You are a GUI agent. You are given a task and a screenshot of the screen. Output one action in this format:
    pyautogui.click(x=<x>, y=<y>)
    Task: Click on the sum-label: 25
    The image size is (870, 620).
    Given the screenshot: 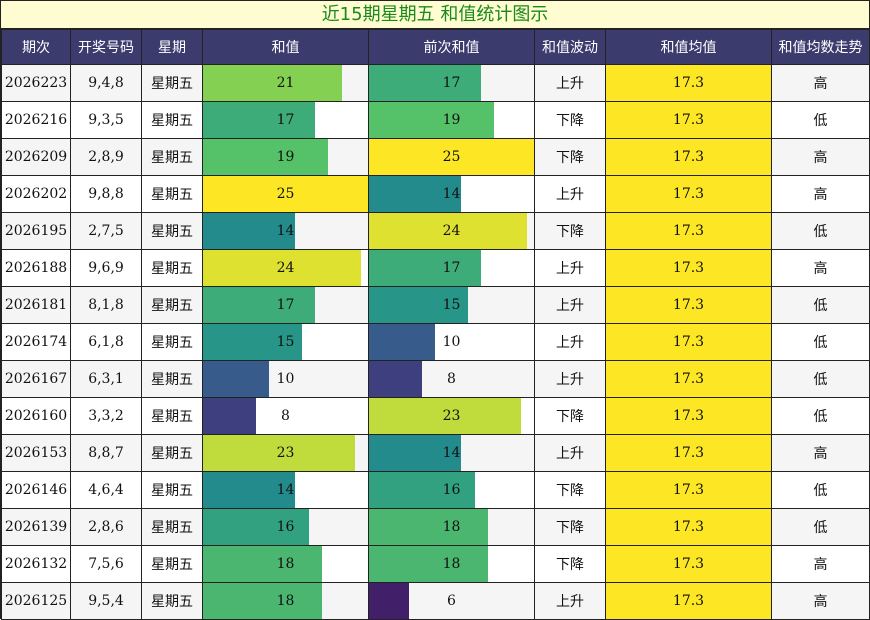 What is the action you would take?
    pyautogui.click(x=285, y=194)
    